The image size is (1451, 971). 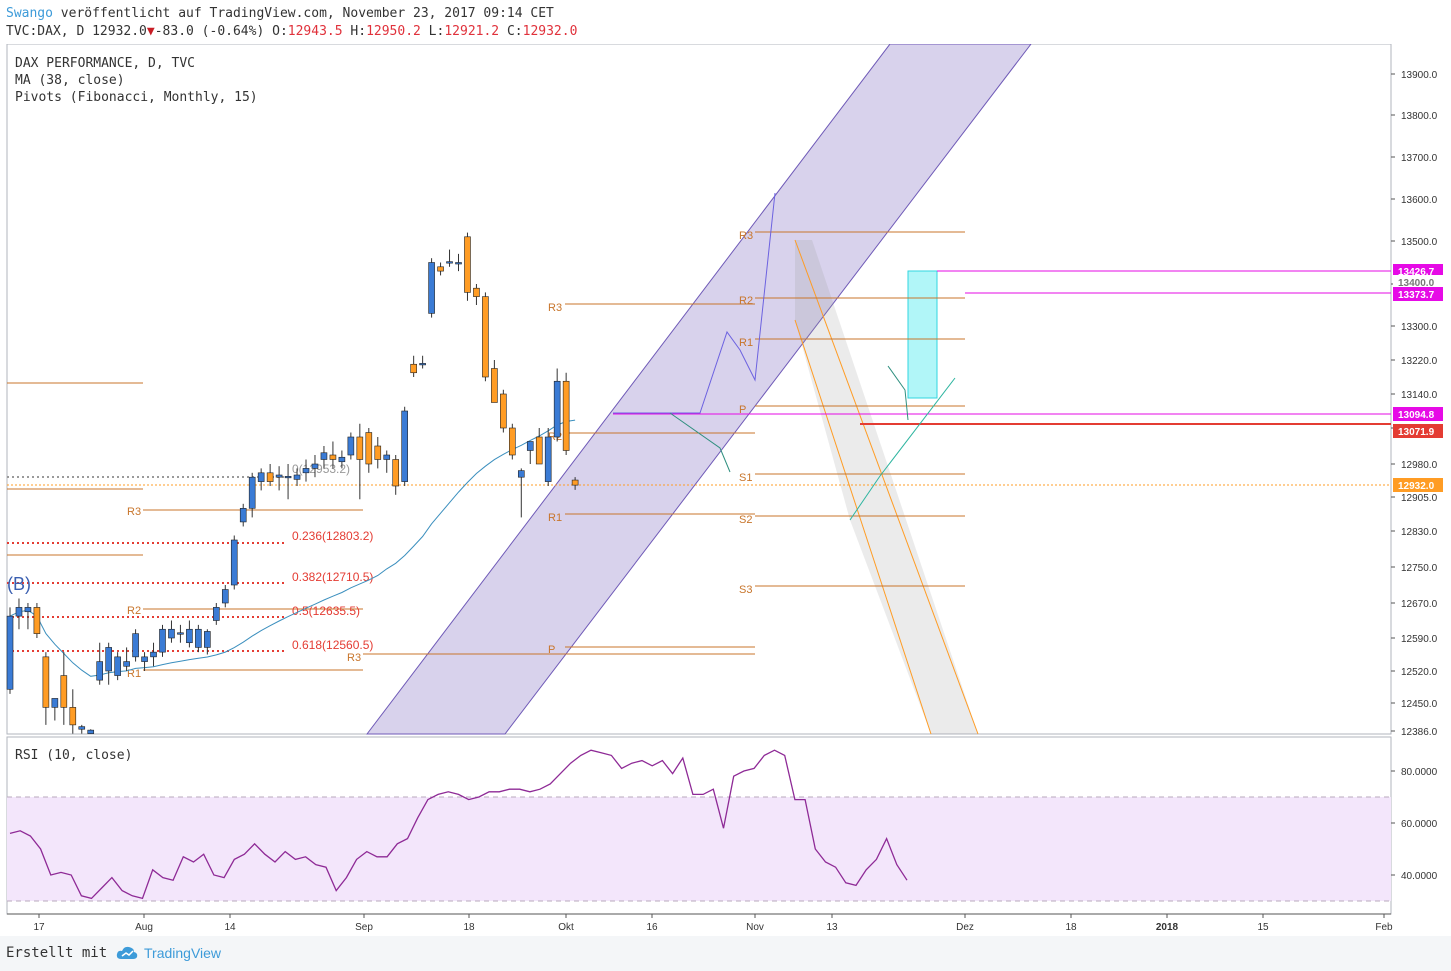 I want to click on svg-text: 12932.0, so click(x=1416, y=486).